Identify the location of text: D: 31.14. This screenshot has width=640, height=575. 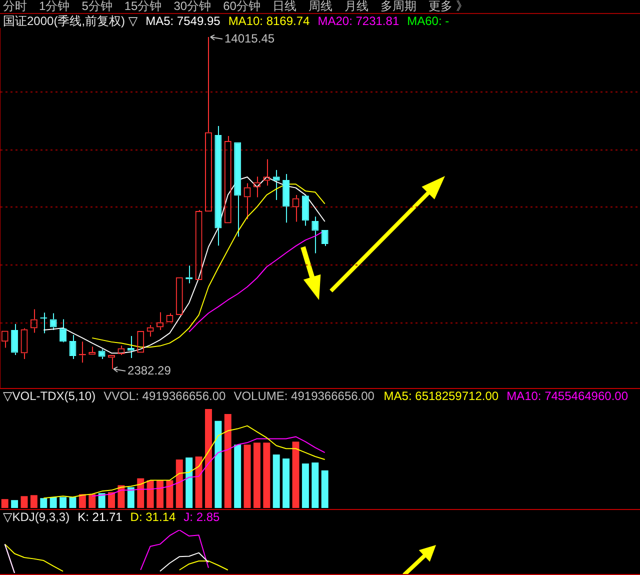
(153, 517).